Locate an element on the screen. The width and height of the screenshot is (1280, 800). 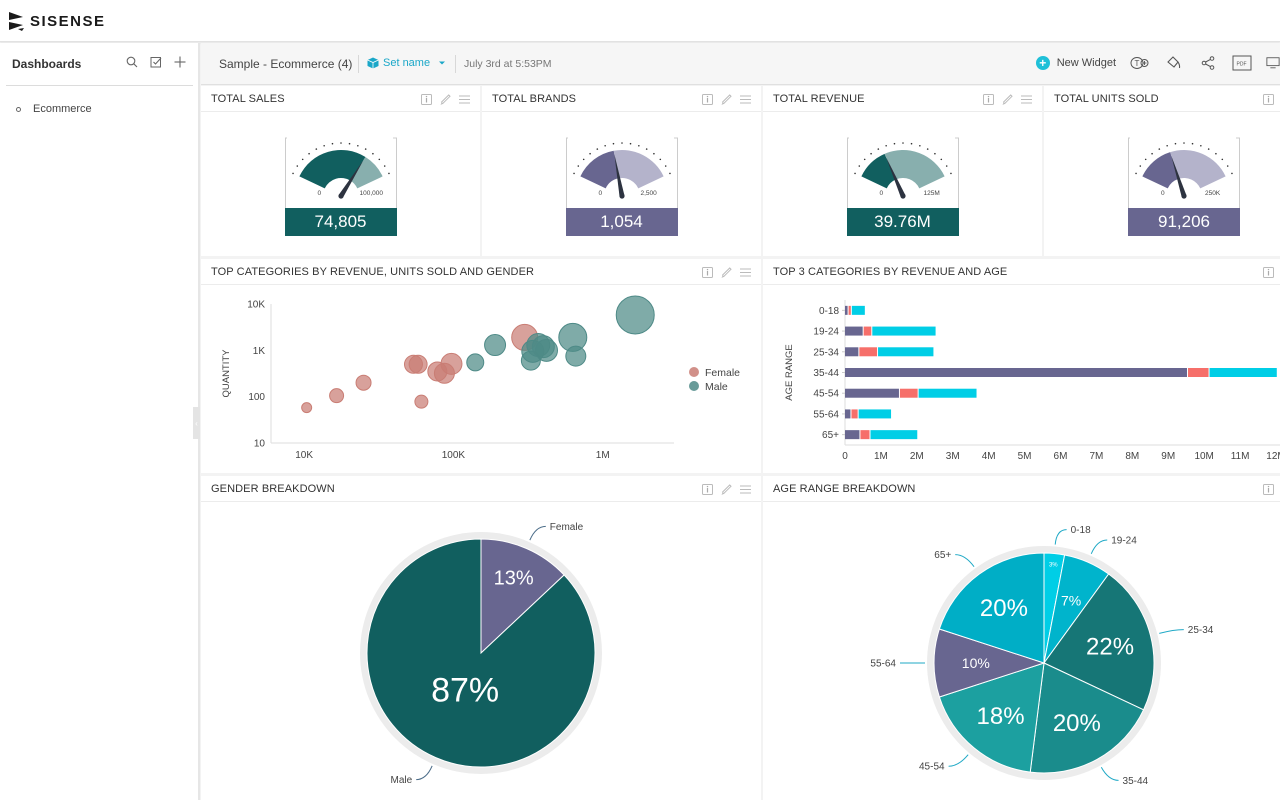
pdf-export-icon: PDF is located at coordinates (1242, 63).